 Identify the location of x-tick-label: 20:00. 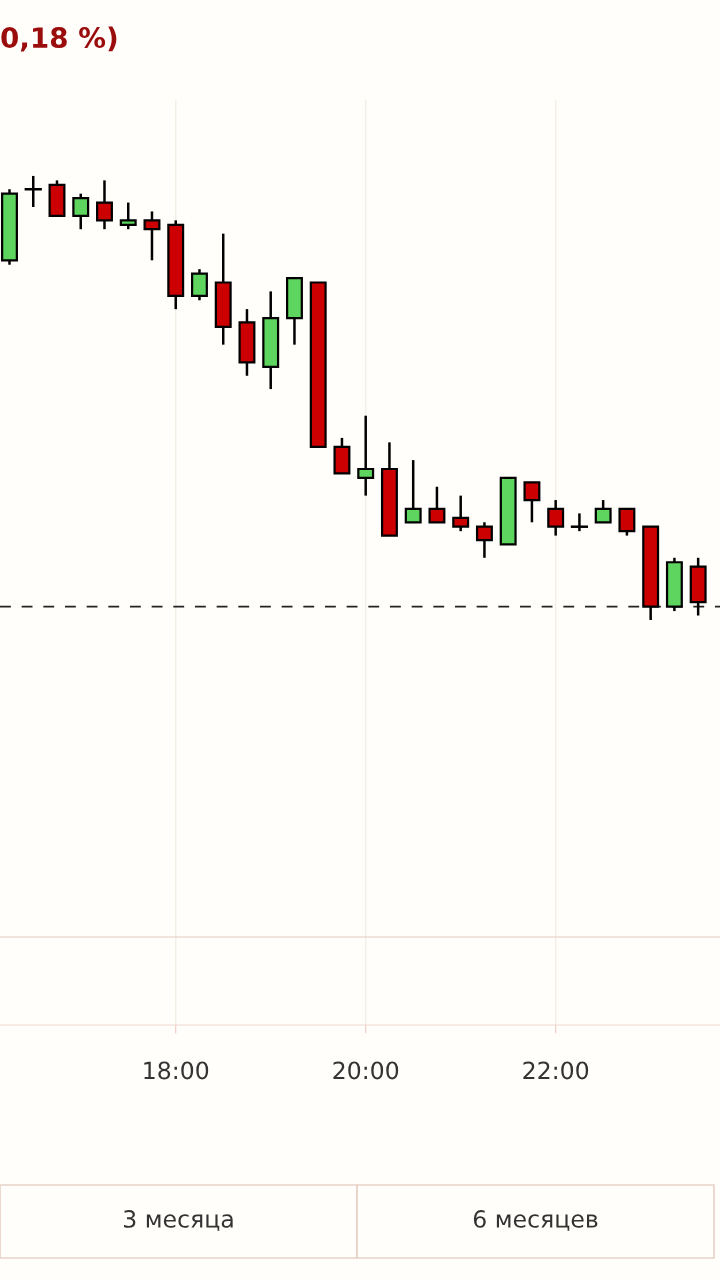
(366, 1070).